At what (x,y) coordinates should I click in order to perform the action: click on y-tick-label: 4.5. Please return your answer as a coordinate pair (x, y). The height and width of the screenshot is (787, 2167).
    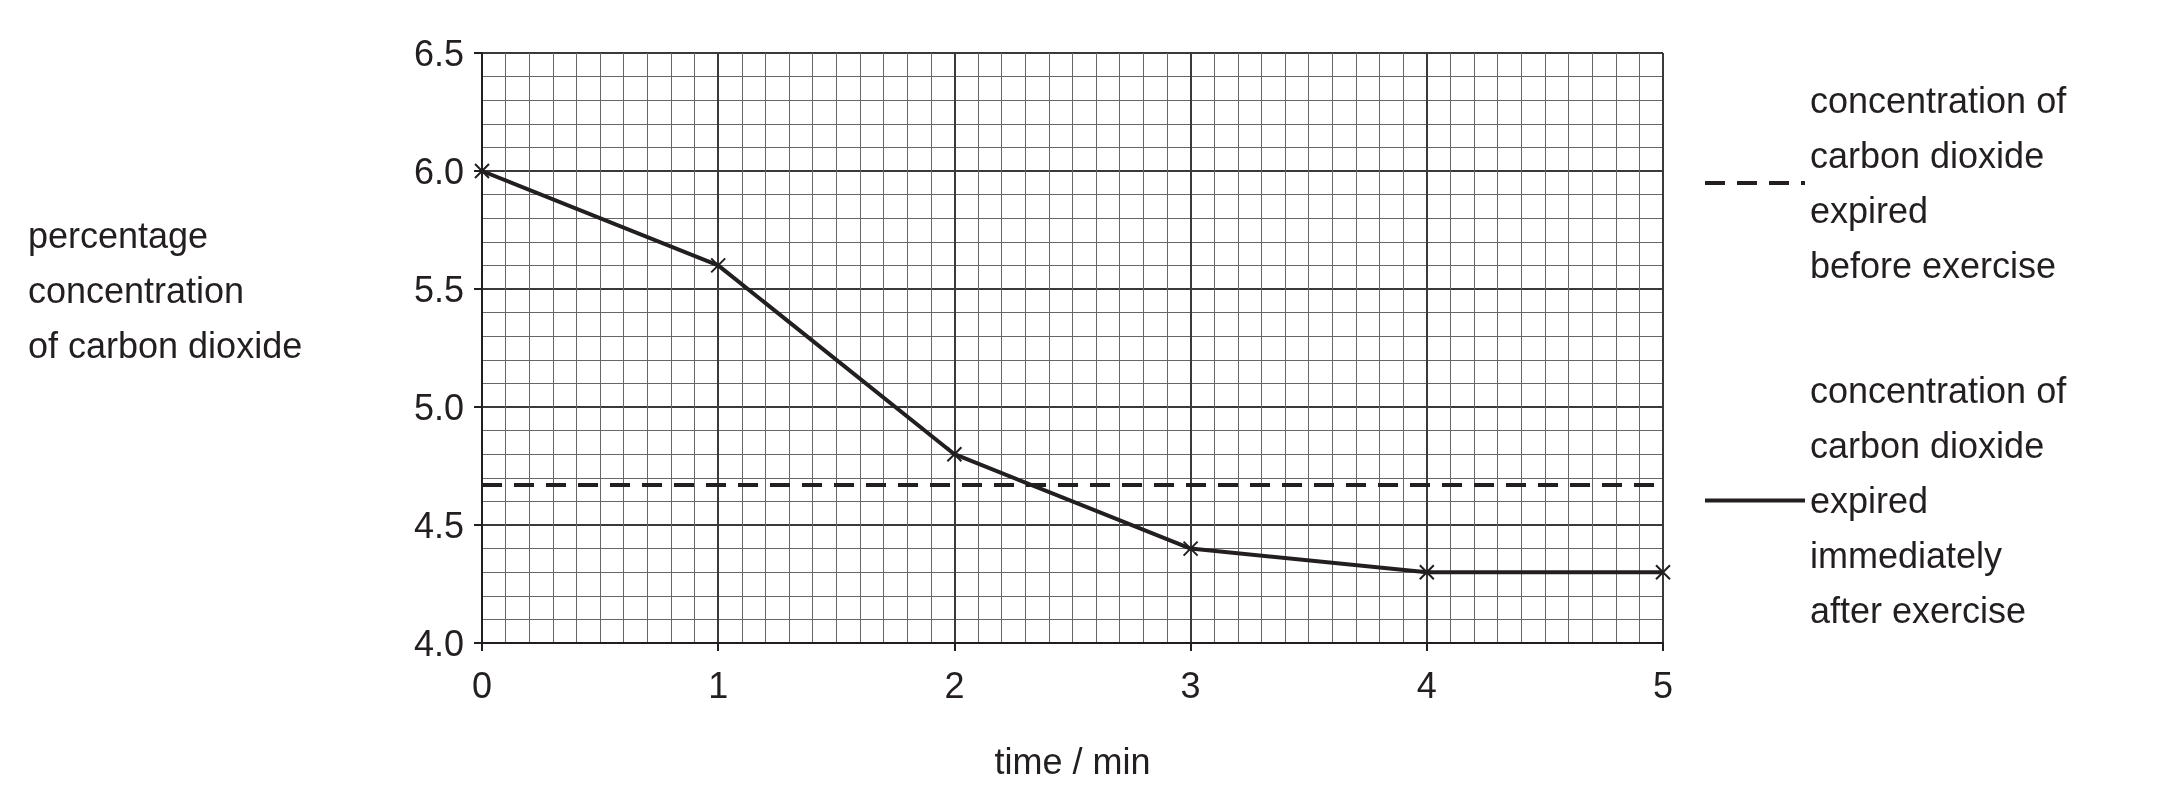
    Looking at the image, I should click on (438, 525).